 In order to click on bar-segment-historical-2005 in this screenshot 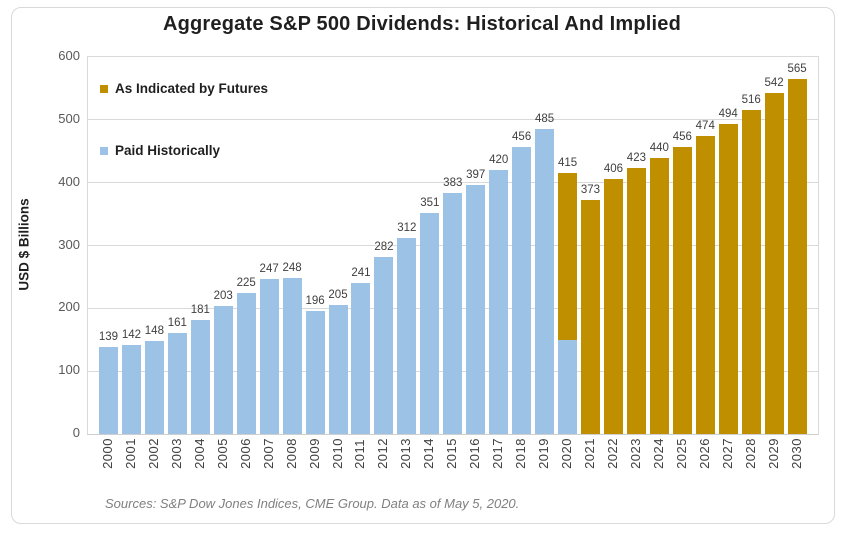, I will do `click(223, 370)`.